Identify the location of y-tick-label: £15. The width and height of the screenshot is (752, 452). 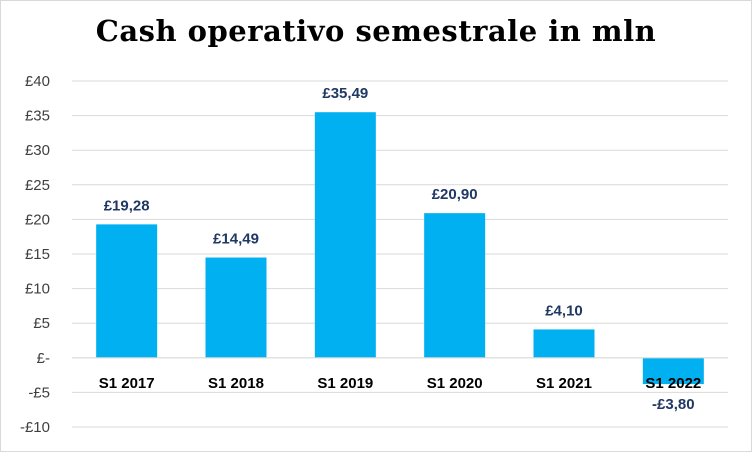
(37, 254).